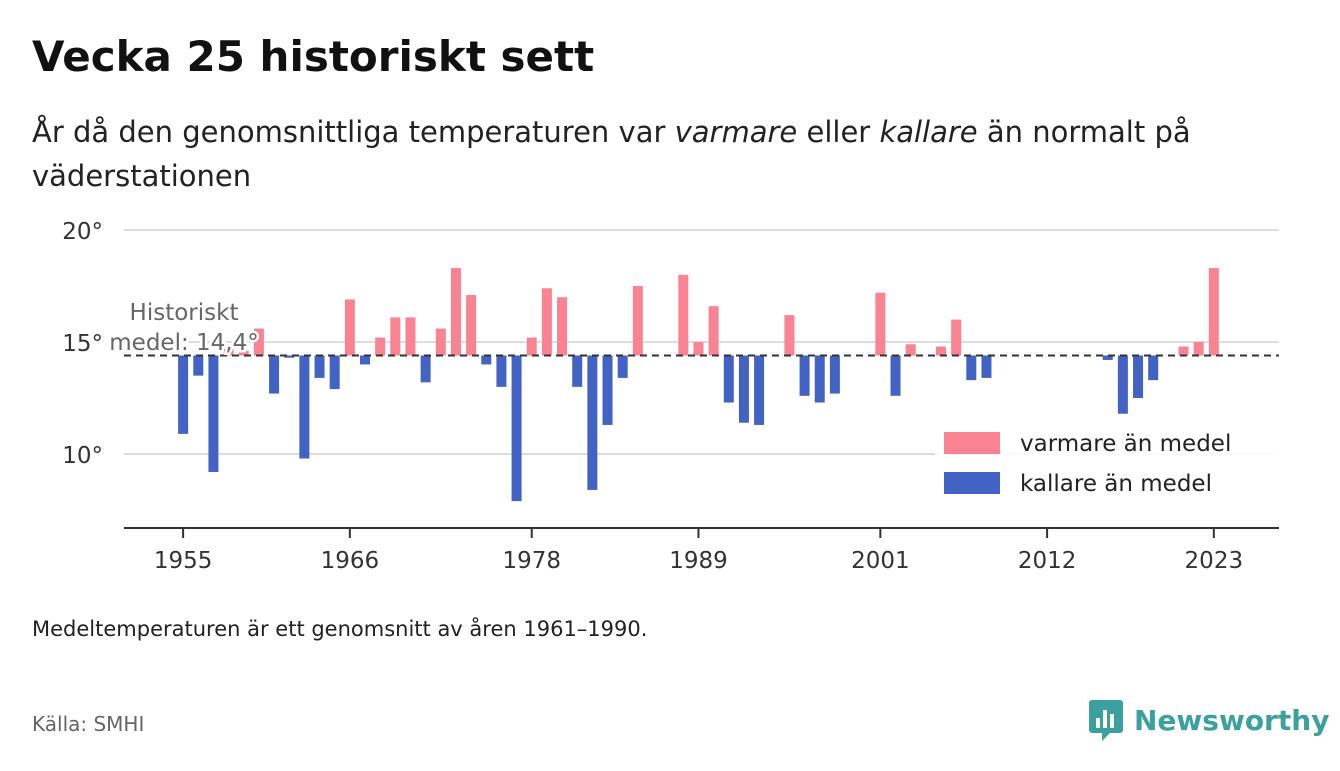  What do you see at coordinates (789, 335) in the screenshot?
I see `bar-1995` at bounding box center [789, 335].